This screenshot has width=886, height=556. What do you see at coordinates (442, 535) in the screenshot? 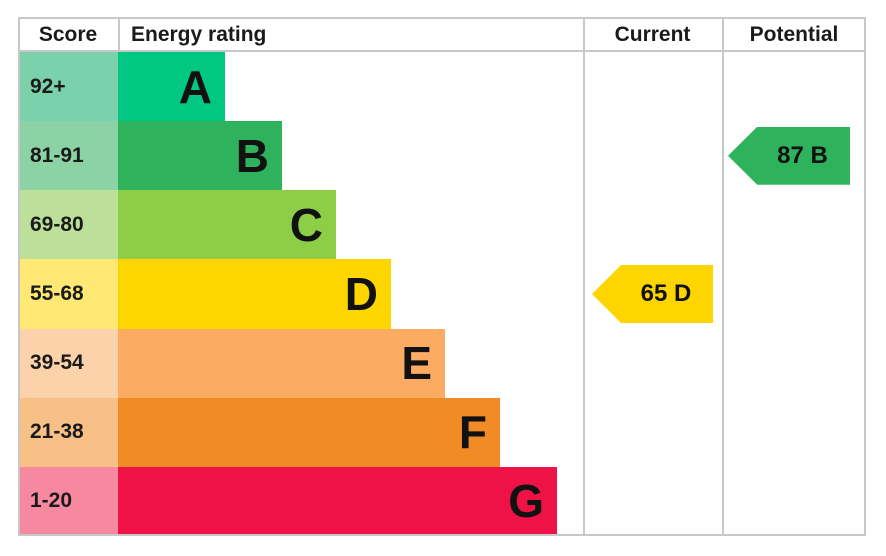
I see `table-bottom-border` at bounding box center [442, 535].